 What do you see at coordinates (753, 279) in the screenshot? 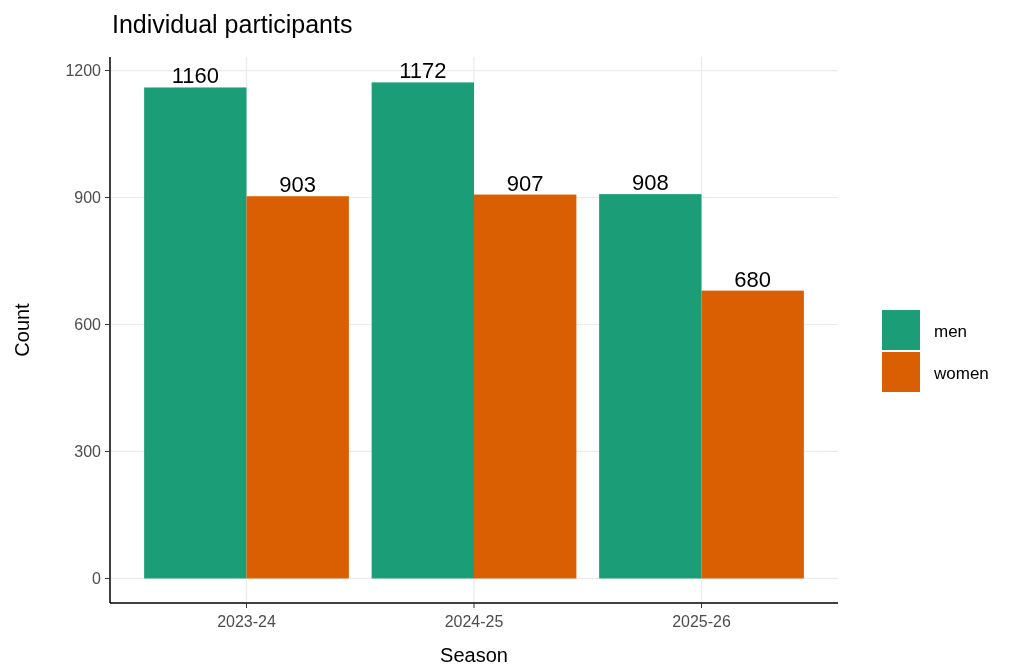
I see `data-label: 680` at bounding box center [753, 279].